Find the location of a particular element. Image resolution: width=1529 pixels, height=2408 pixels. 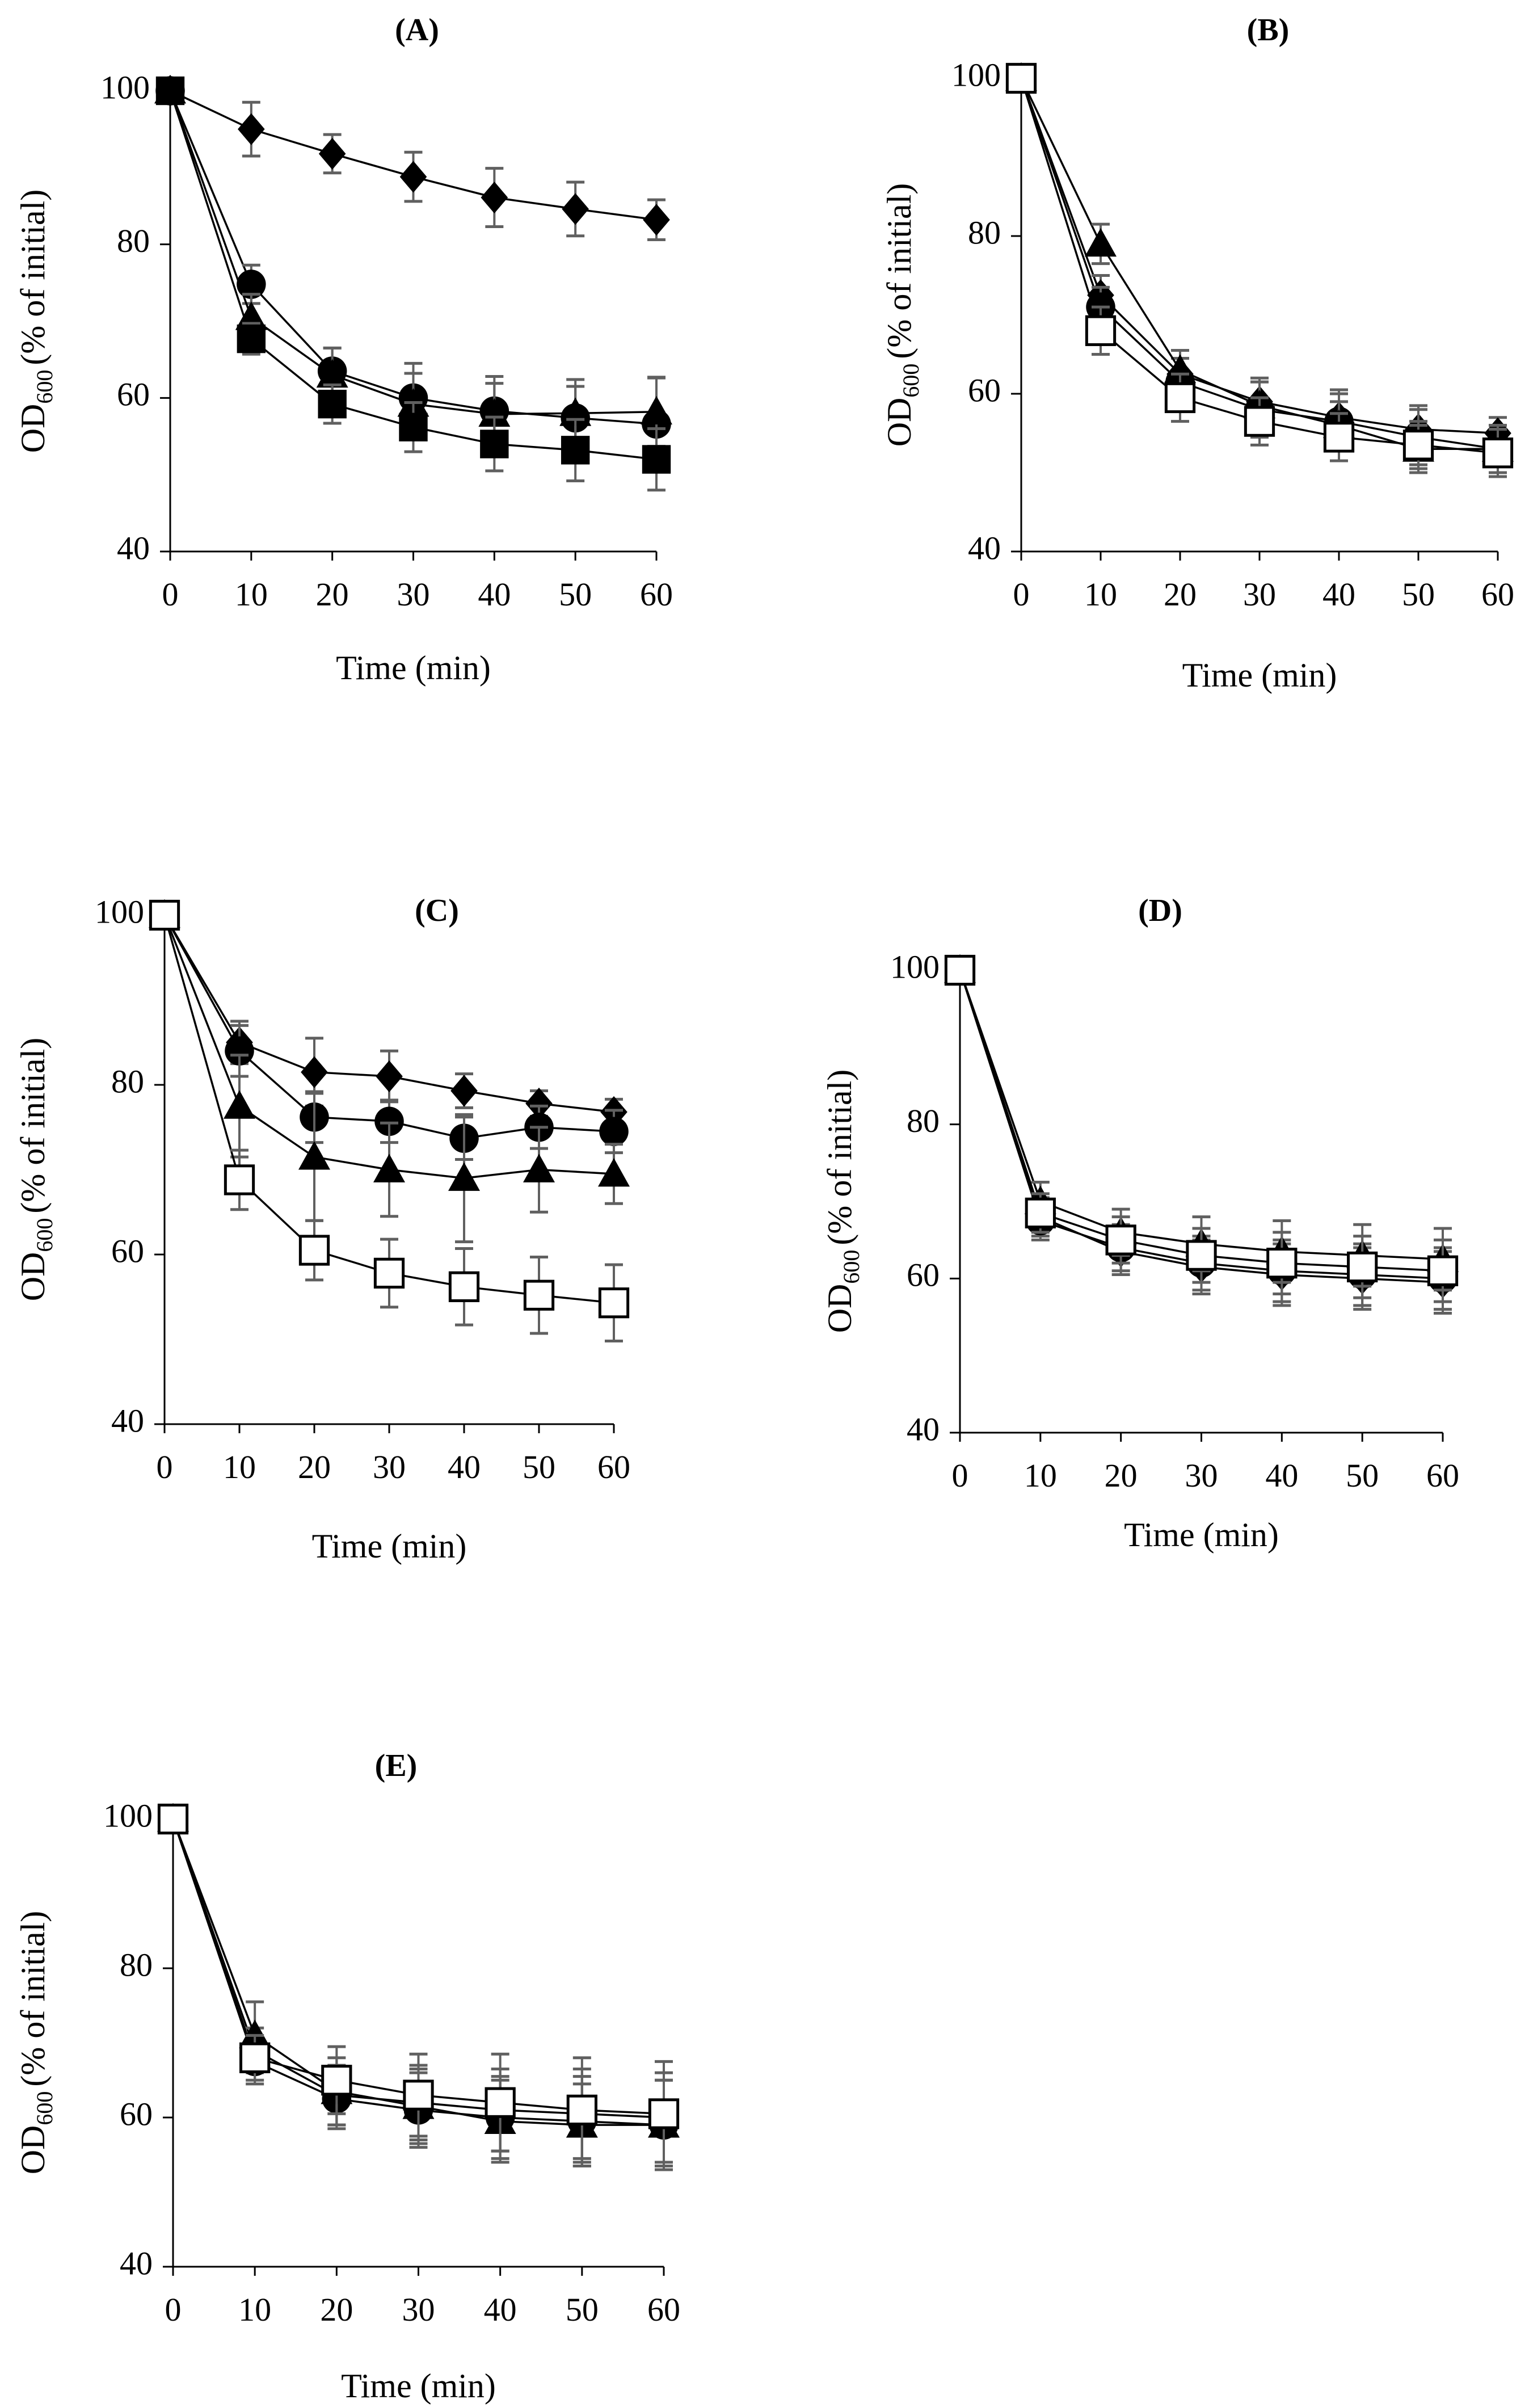

panel-title: (E) is located at coordinates (396, 1766).